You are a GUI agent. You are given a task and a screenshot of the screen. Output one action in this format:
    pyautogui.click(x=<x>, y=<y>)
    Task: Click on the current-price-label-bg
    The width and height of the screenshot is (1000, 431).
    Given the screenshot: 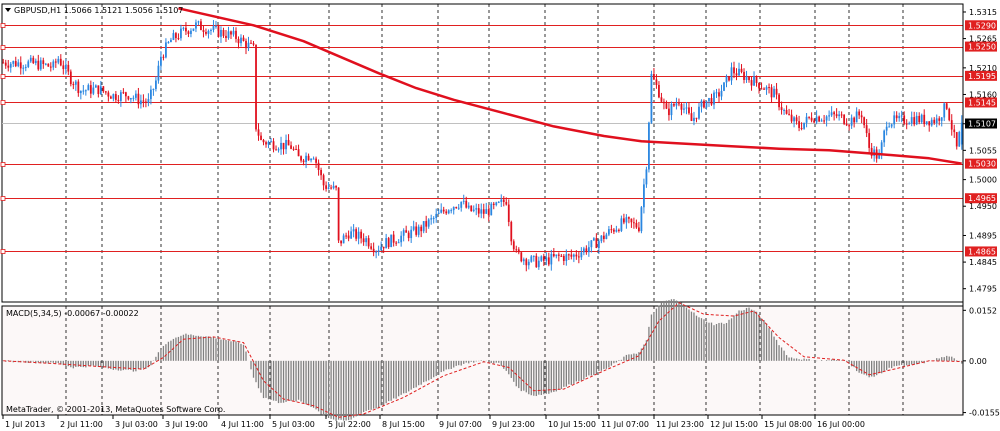 What is the action you would take?
    pyautogui.click(x=981, y=123)
    